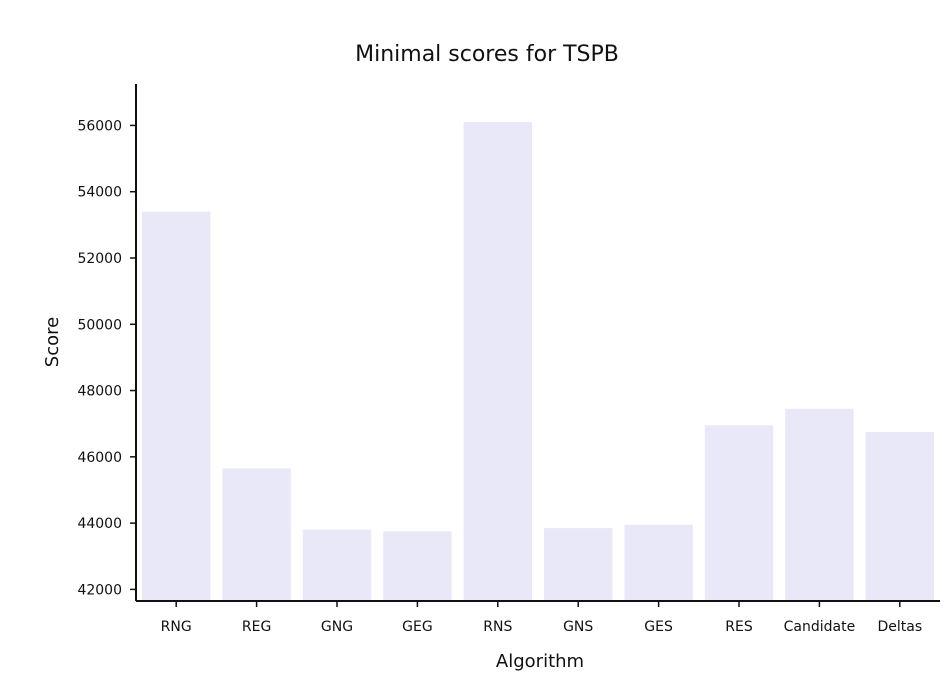 The width and height of the screenshot is (952, 683). I want to click on x-tick-label-geg: GEG, so click(417, 627).